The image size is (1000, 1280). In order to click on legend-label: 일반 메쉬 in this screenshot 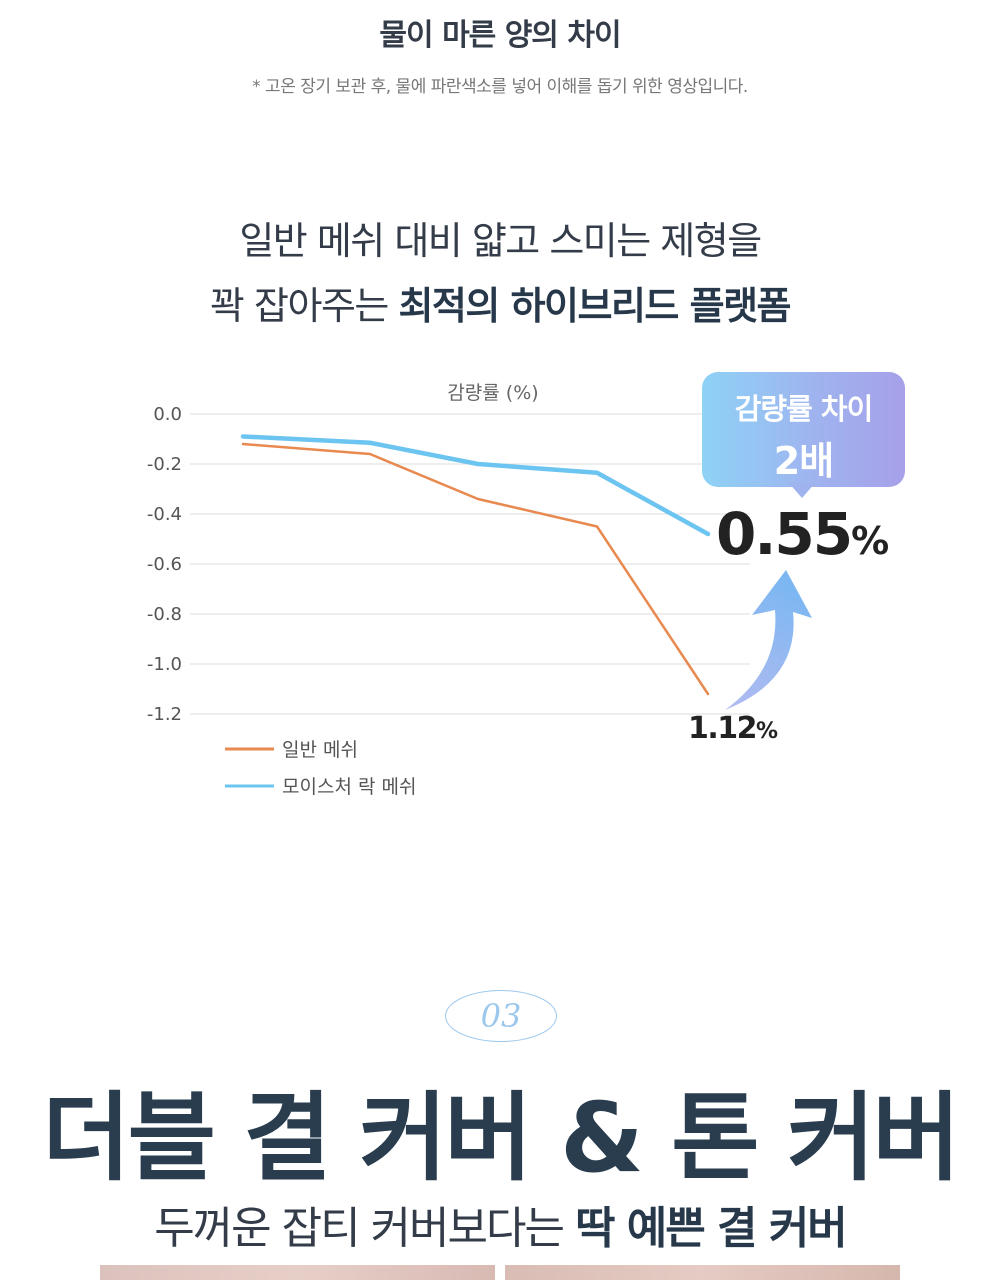, I will do `click(320, 750)`.